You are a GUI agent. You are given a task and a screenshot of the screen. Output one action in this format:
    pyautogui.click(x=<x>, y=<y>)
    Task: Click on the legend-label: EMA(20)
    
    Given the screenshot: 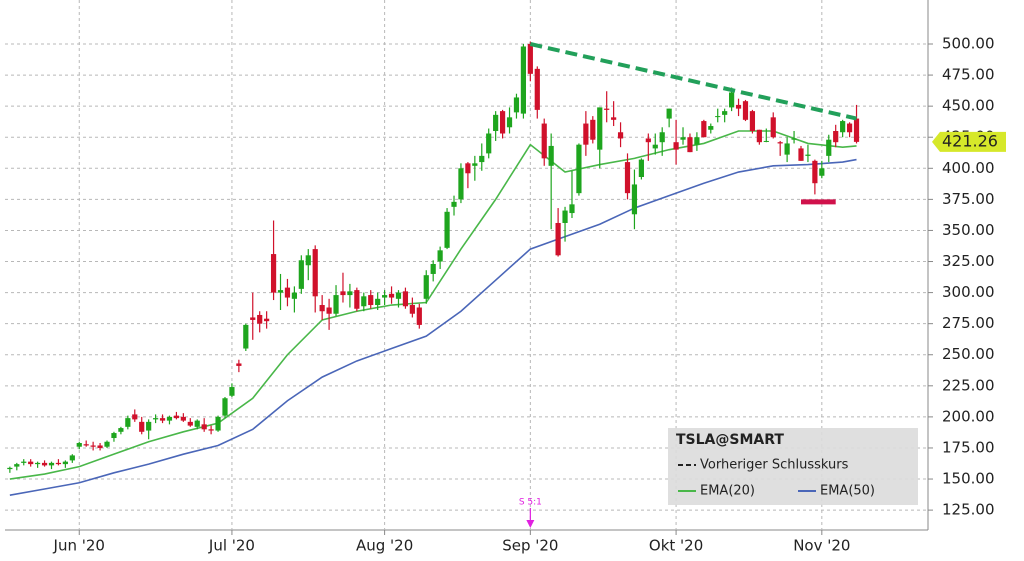 What is the action you would take?
    pyautogui.click(x=727, y=491)
    